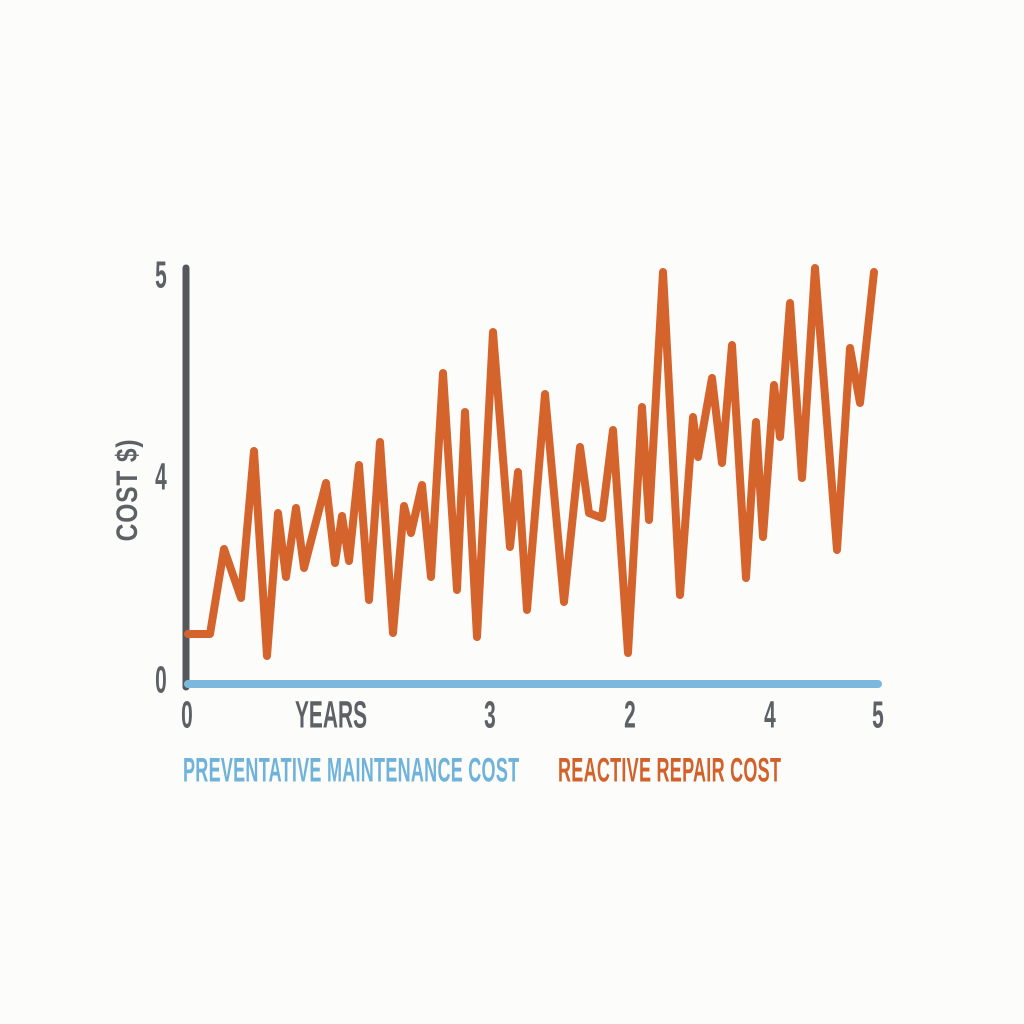  What do you see at coordinates (770, 715) in the screenshot?
I see `x-tick-label: 4` at bounding box center [770, 715].